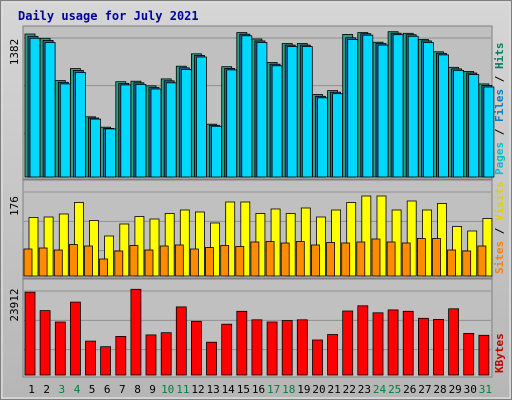  I want to click on panel-middle-max-label: 176, so click(14, 206).